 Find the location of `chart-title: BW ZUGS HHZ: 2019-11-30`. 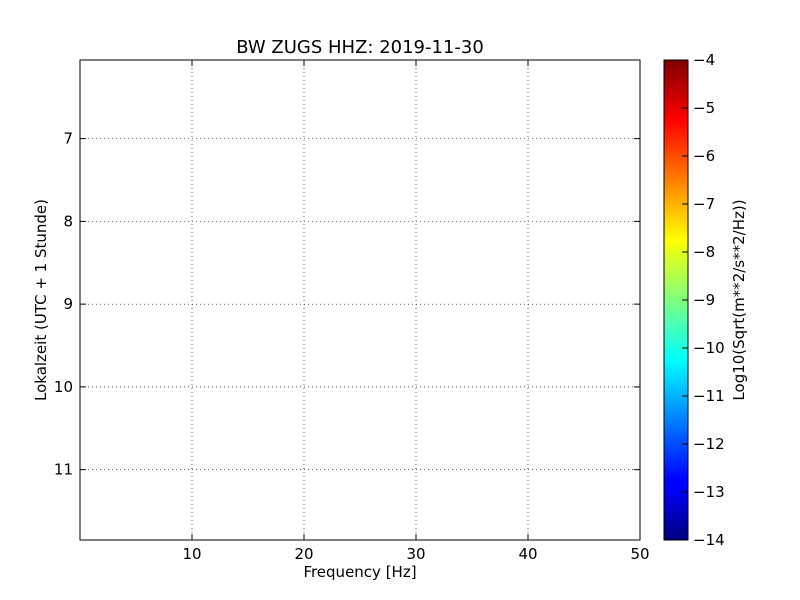

chart-title: BW ZUGS HHZ: 2019-11-30 is located at coordinates (360, 47).